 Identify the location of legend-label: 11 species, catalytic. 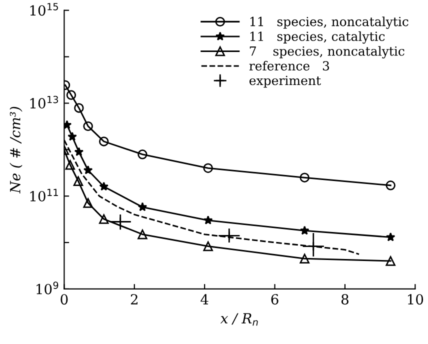
(317, 37).